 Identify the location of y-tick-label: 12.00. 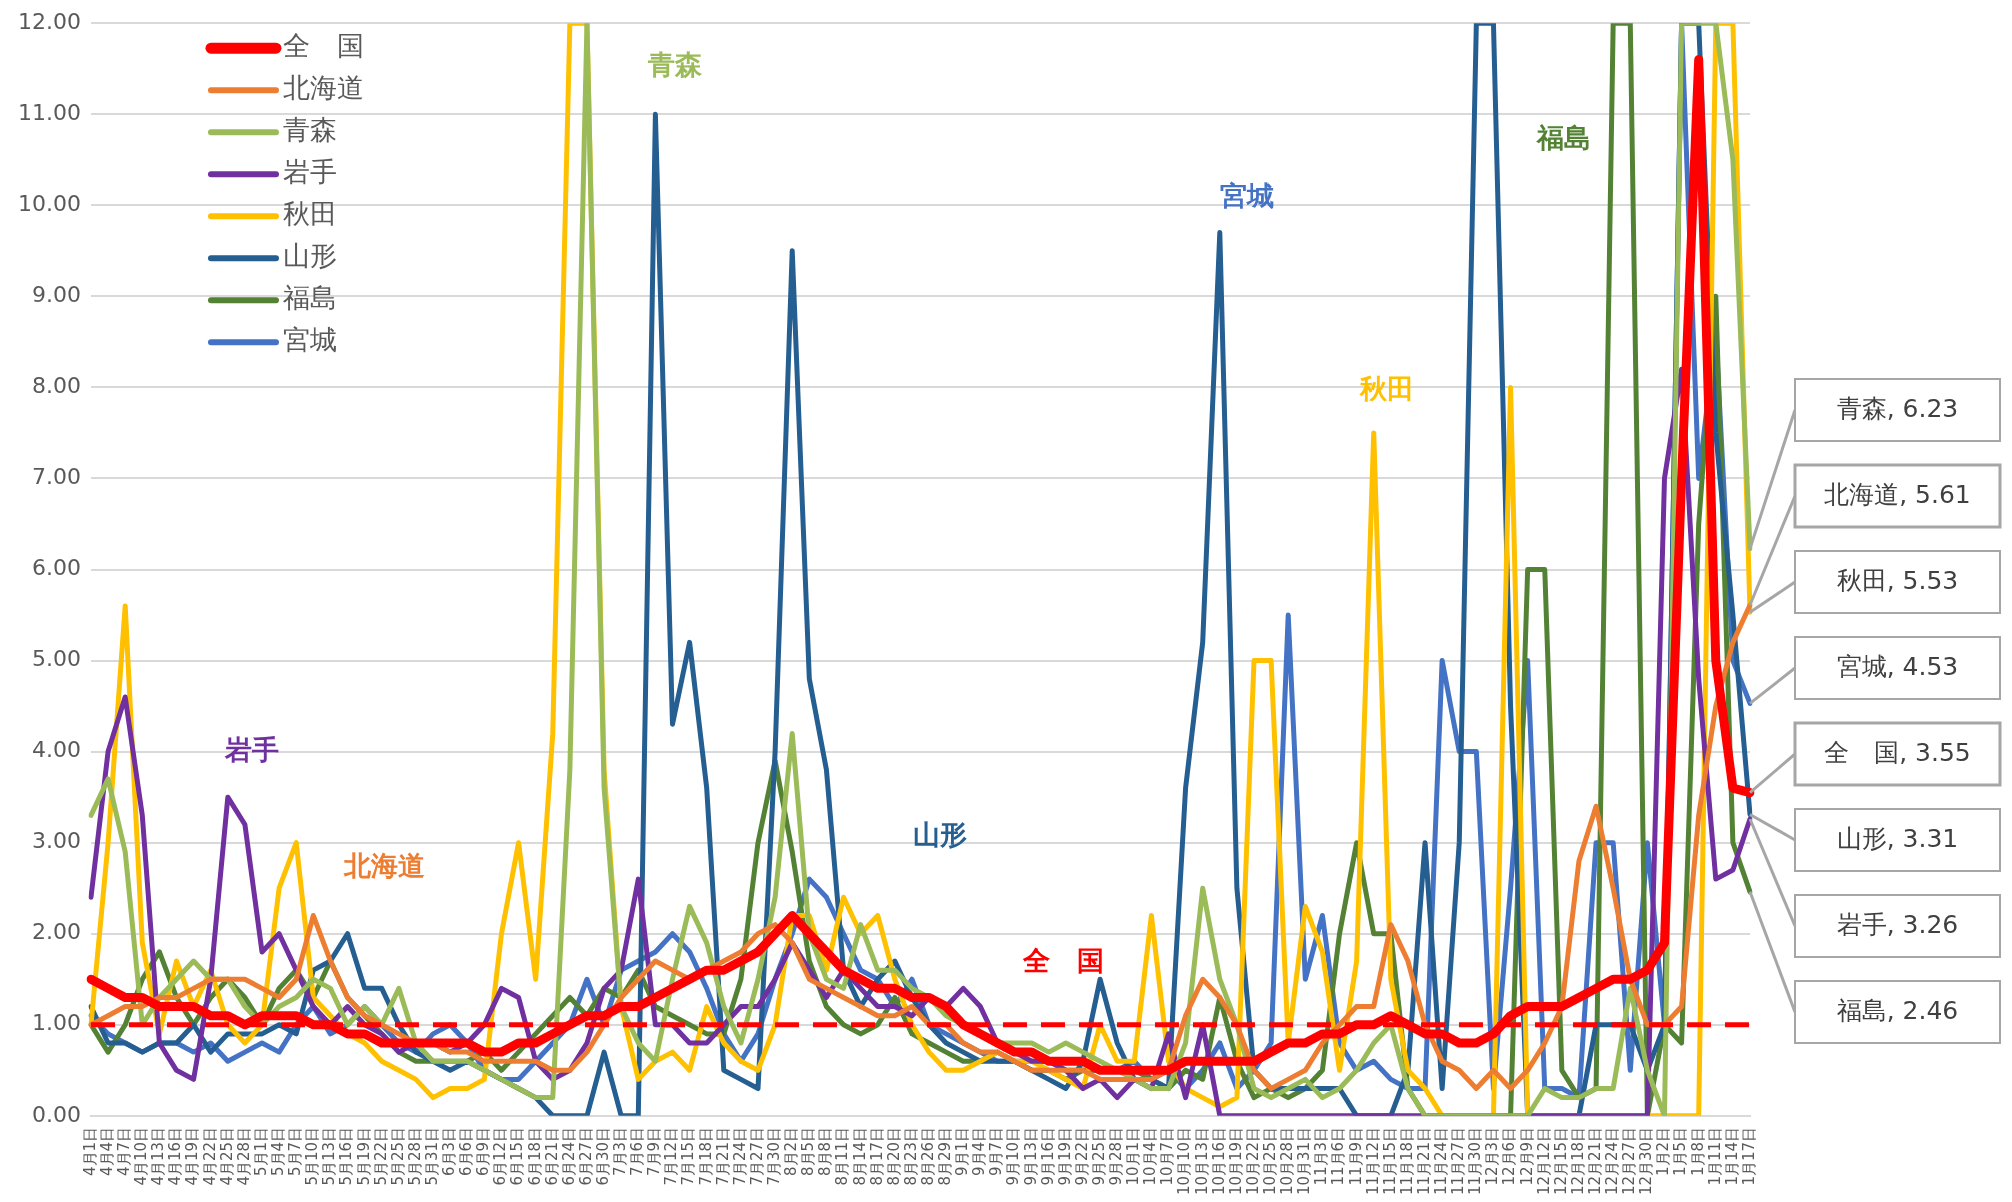
(49, 21).